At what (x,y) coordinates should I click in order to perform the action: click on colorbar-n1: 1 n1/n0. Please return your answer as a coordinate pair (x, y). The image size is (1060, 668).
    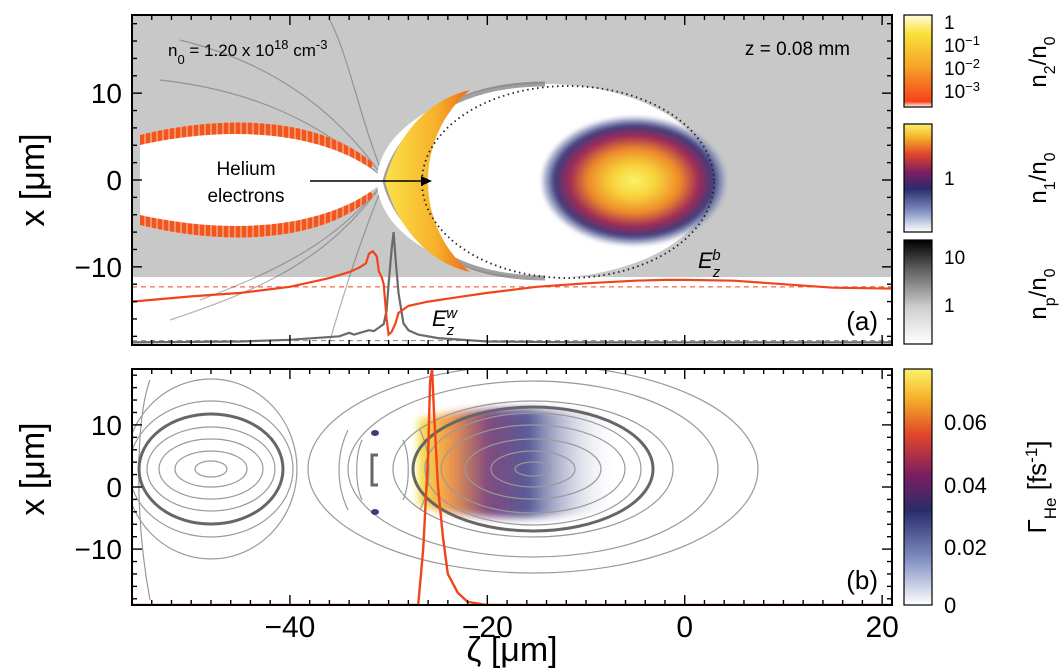
    Looking at the image, I should click on (981, 178).